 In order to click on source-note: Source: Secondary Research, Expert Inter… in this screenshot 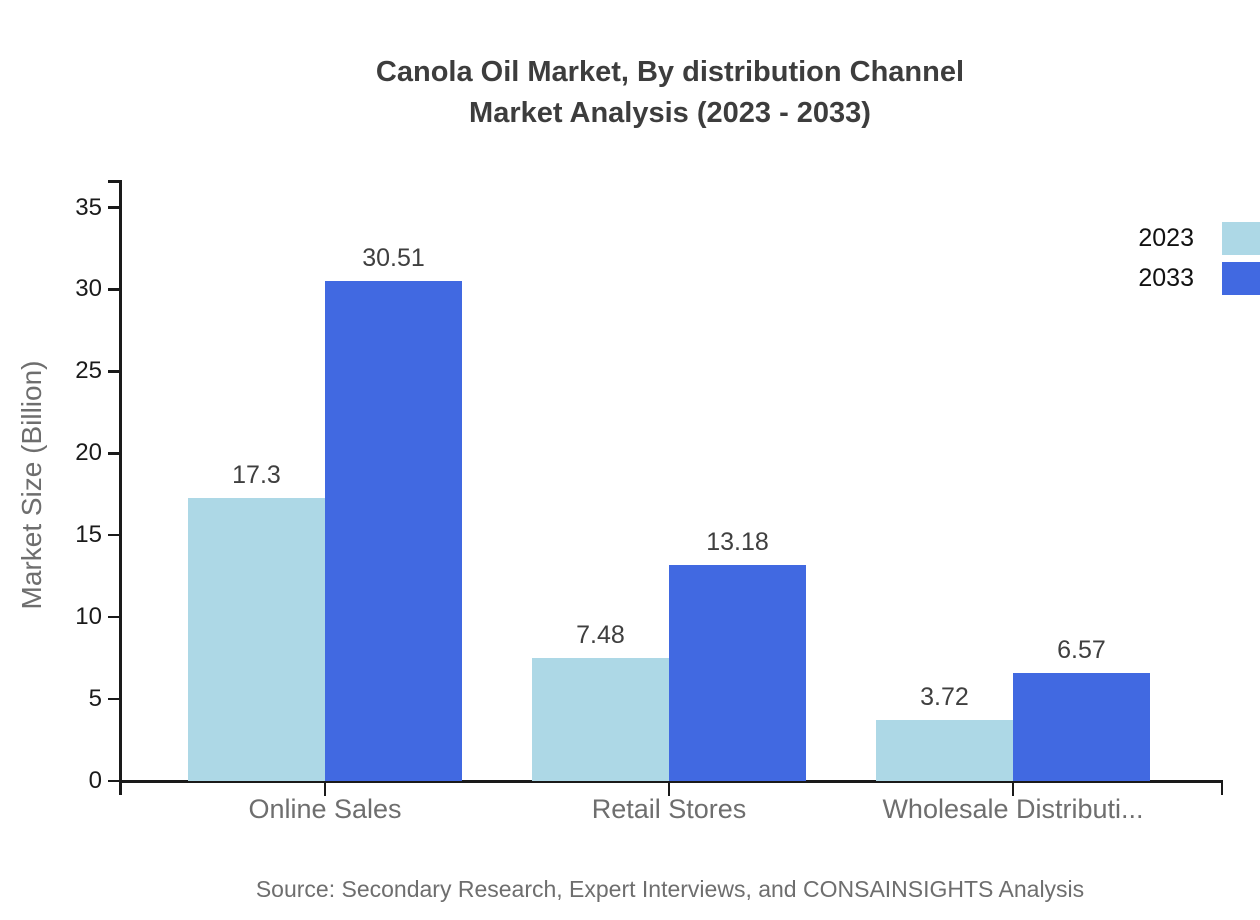, I will do `click(670, 889)`.